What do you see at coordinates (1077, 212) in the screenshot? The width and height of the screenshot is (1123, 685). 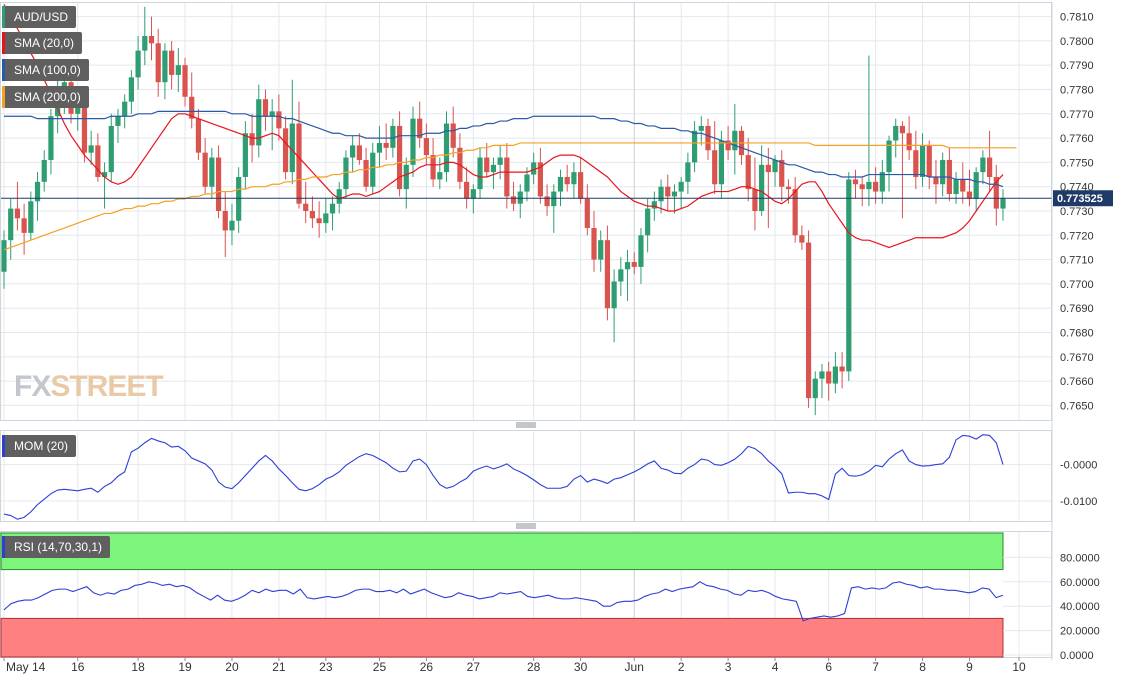 I see `price-axis-tick-label: 0.7730` at bounding box center [1077, 212].